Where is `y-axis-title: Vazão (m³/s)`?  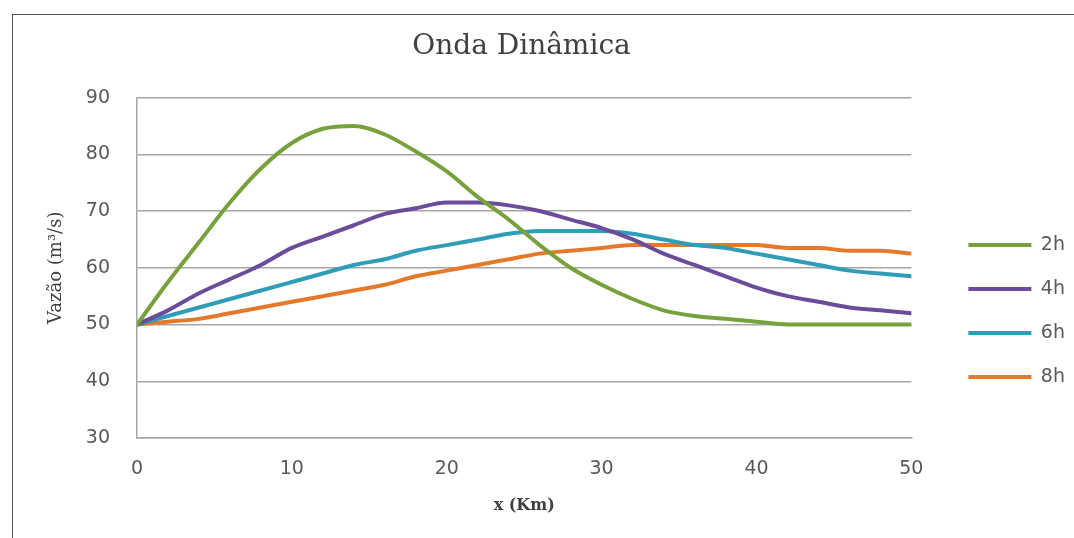
y-axis-title: Vazão (m³/s) is located at coordinates (55, 268).